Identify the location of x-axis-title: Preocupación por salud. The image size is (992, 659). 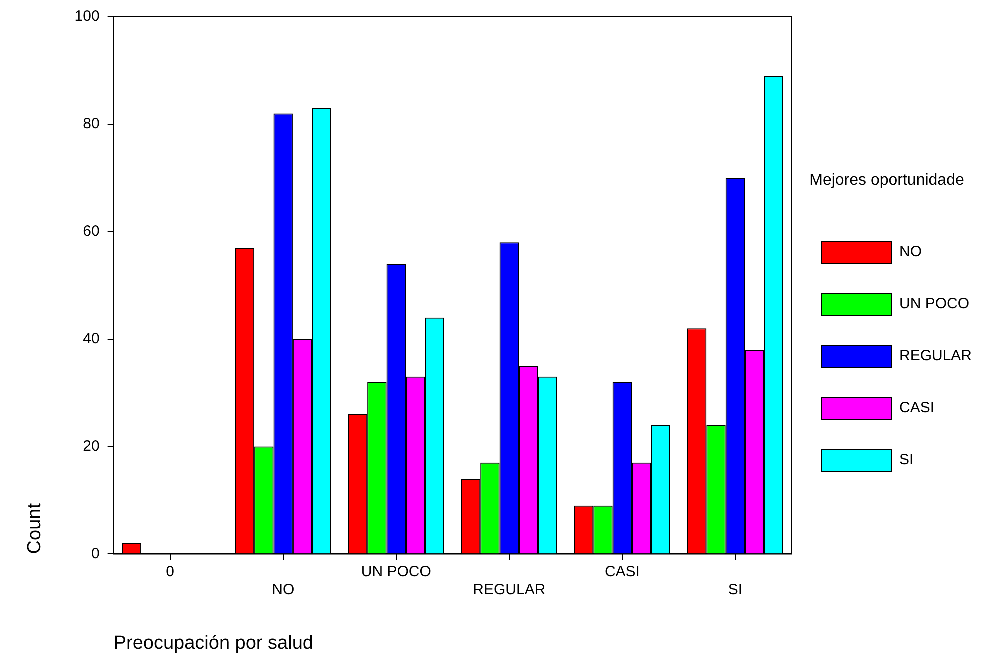
(214, 643).